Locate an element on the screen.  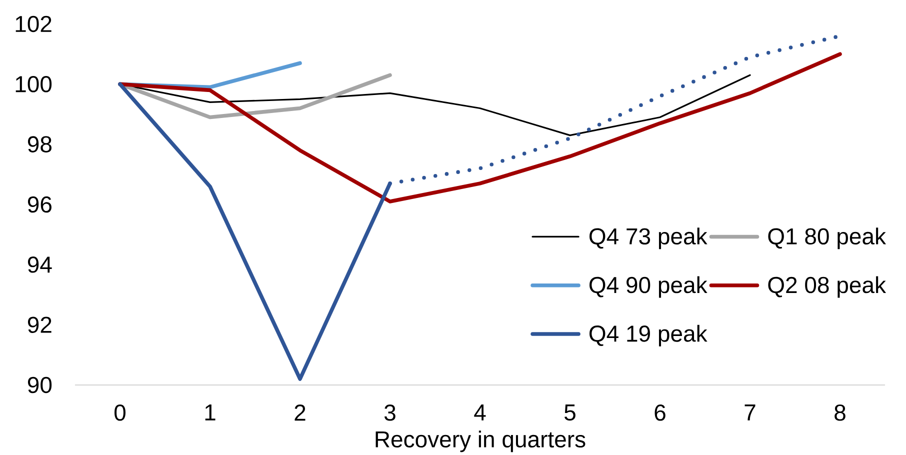
y-tick-label: 92 is located at coordinates (40, 324).